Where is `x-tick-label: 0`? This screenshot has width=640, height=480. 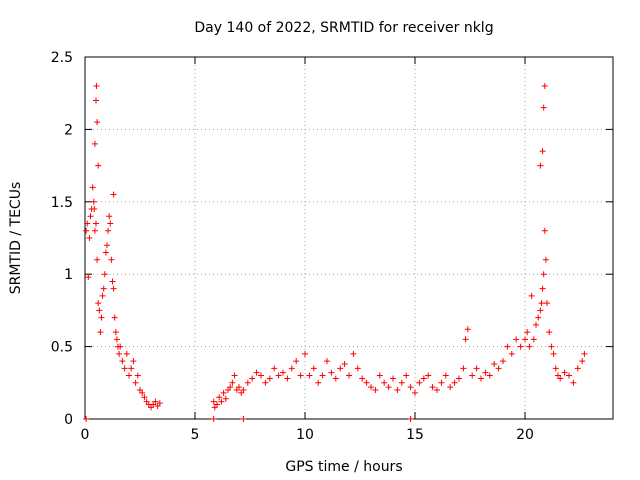 x-tick-label: 0 is located at coordinates (85, 435).